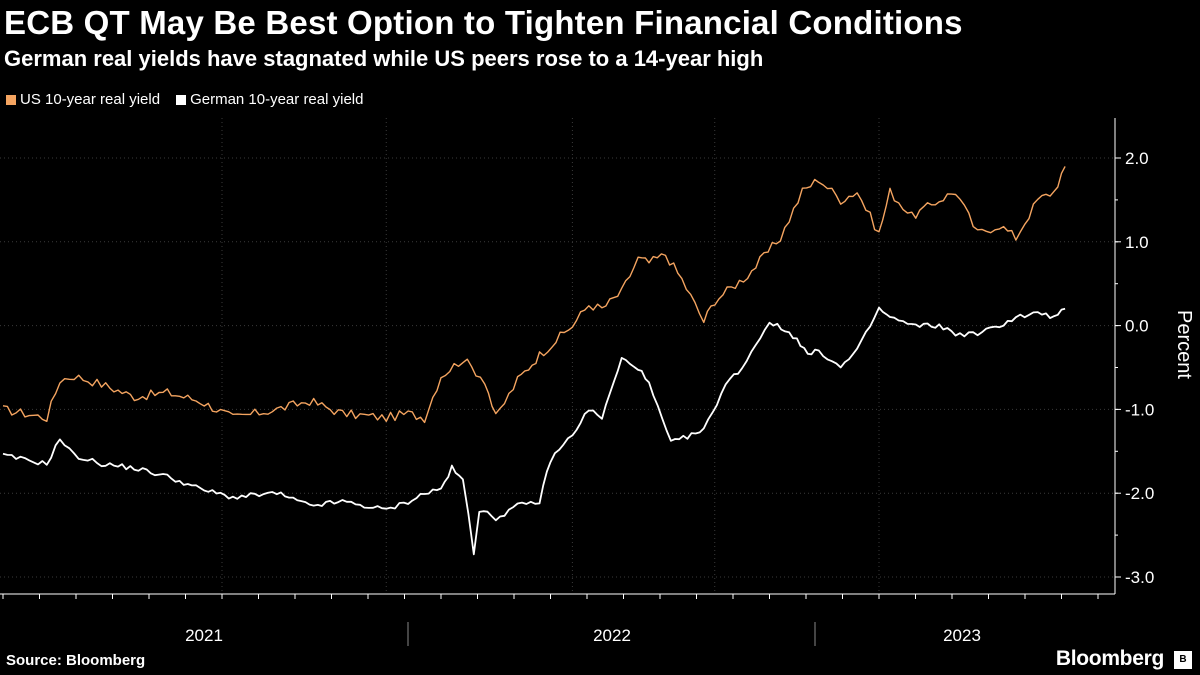  I want to click on y-tick-label: 0.0, so click(1137, 326).